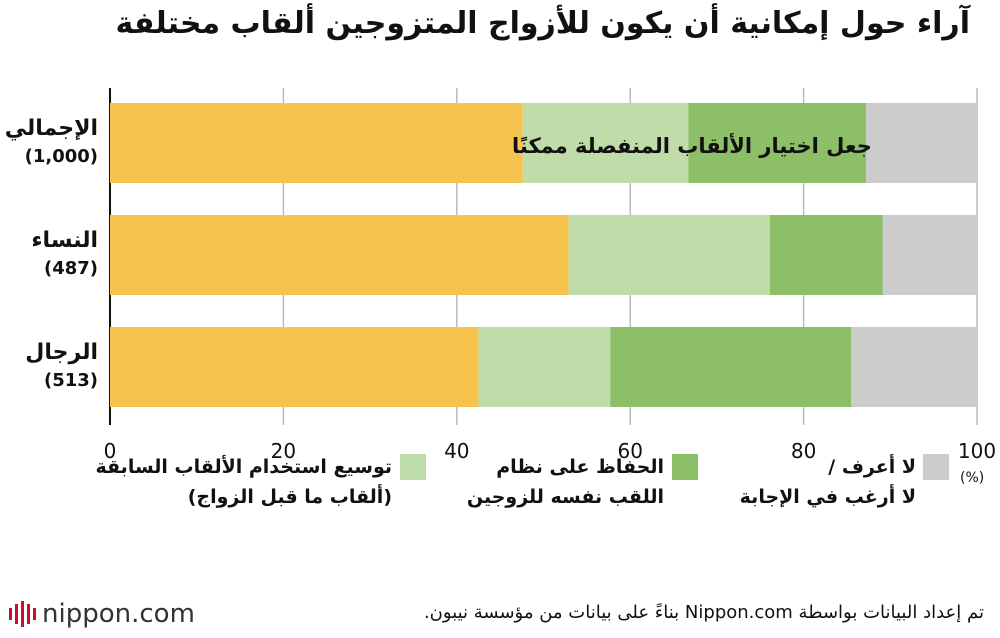  I want to click on x-tick-label: 20, so click(283, 451).